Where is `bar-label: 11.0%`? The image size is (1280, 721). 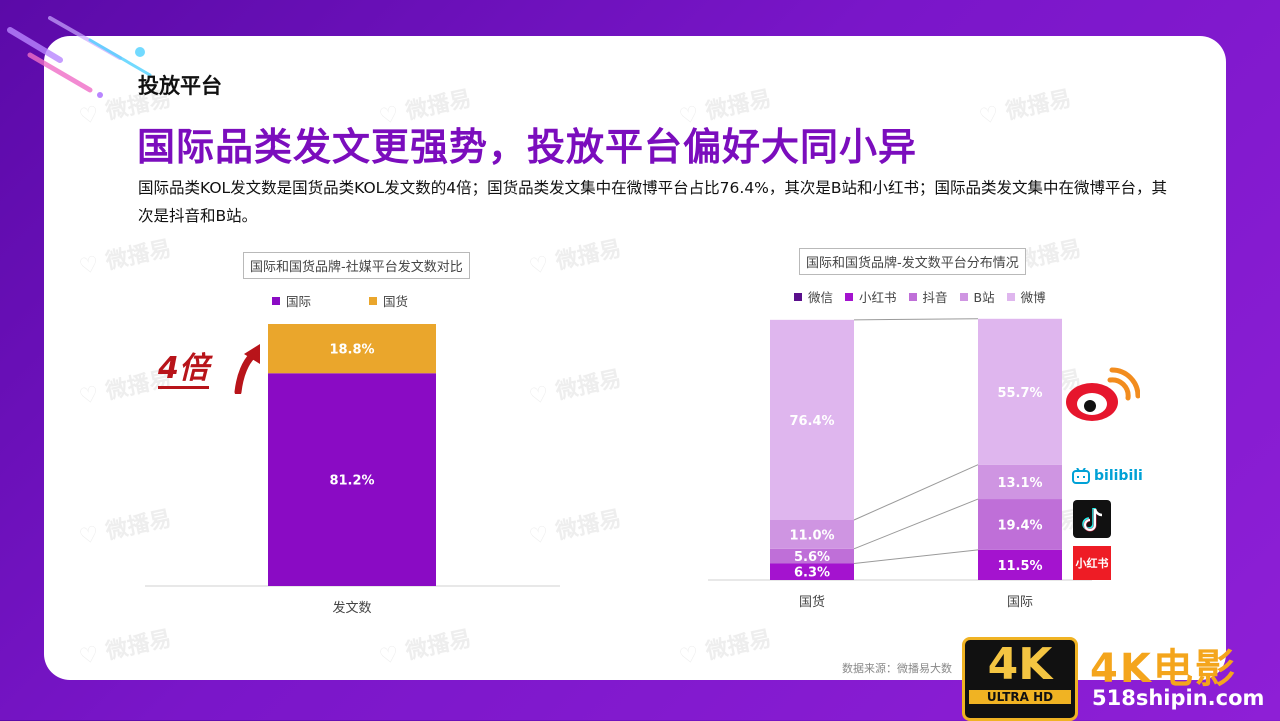
bar-label: 11.0% is located at coordinates (811, 535).